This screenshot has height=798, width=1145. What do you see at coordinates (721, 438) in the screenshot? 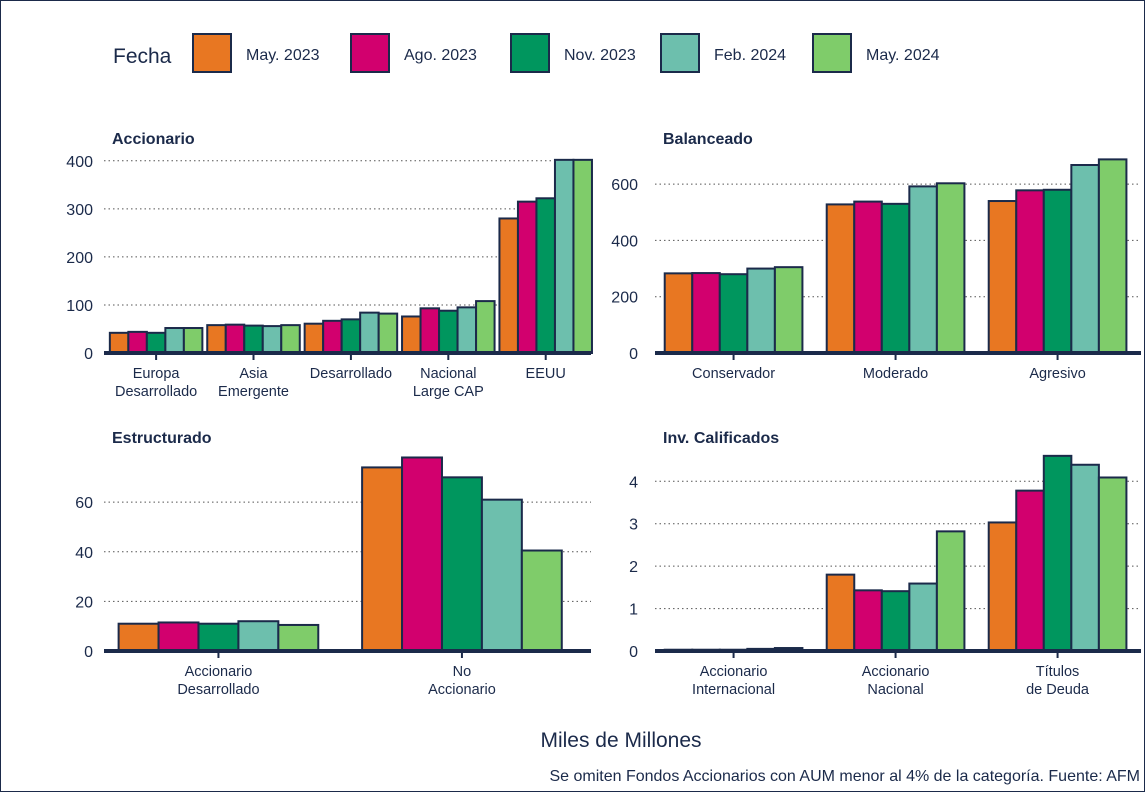
I see `panel-title: Inv. Calificados` at bounding box center [721, 438].